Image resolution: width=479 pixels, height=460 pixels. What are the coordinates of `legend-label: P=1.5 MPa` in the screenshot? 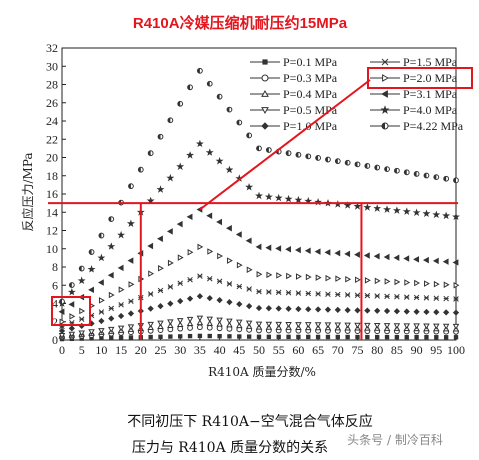 It's located at (430, 62).